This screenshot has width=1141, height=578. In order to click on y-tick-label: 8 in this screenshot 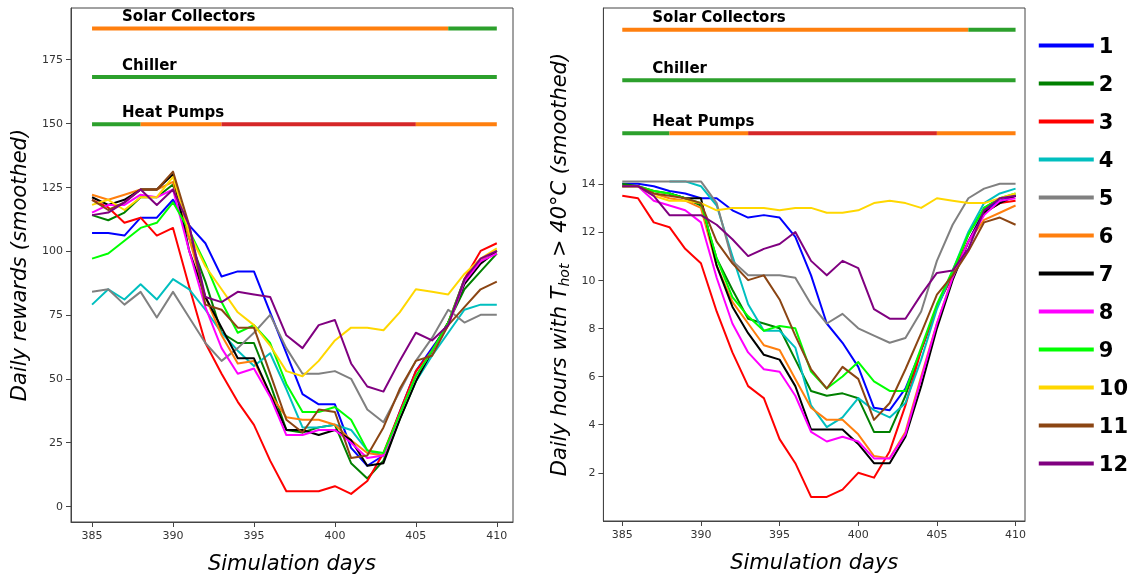, I will do `click(592, 328)`.